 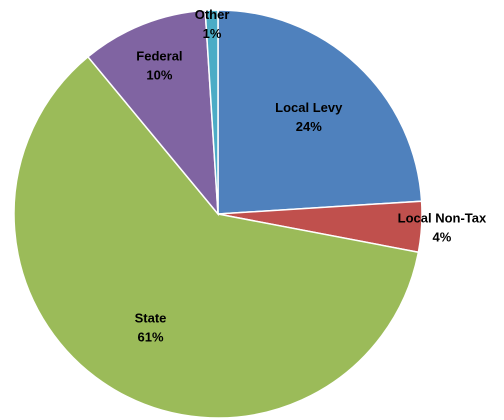 What do you see at coordinates (442, 218) in the screenshot?
I see `slice-label: Local Non-Tax` at bounding box center [442, 218].